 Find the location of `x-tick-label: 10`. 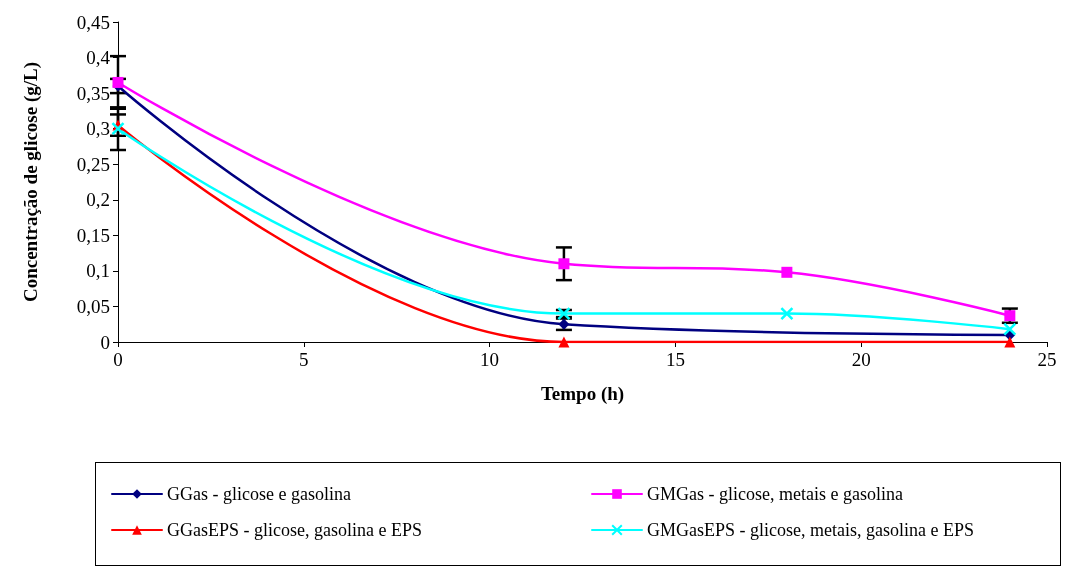

x-tick-label: 10 is located at coordinates (490, 359).